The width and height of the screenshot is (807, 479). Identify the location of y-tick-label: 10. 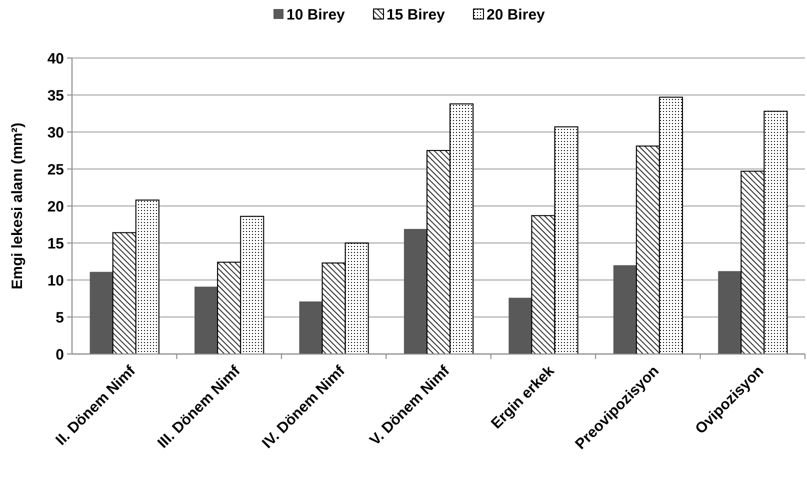
(55, 281).